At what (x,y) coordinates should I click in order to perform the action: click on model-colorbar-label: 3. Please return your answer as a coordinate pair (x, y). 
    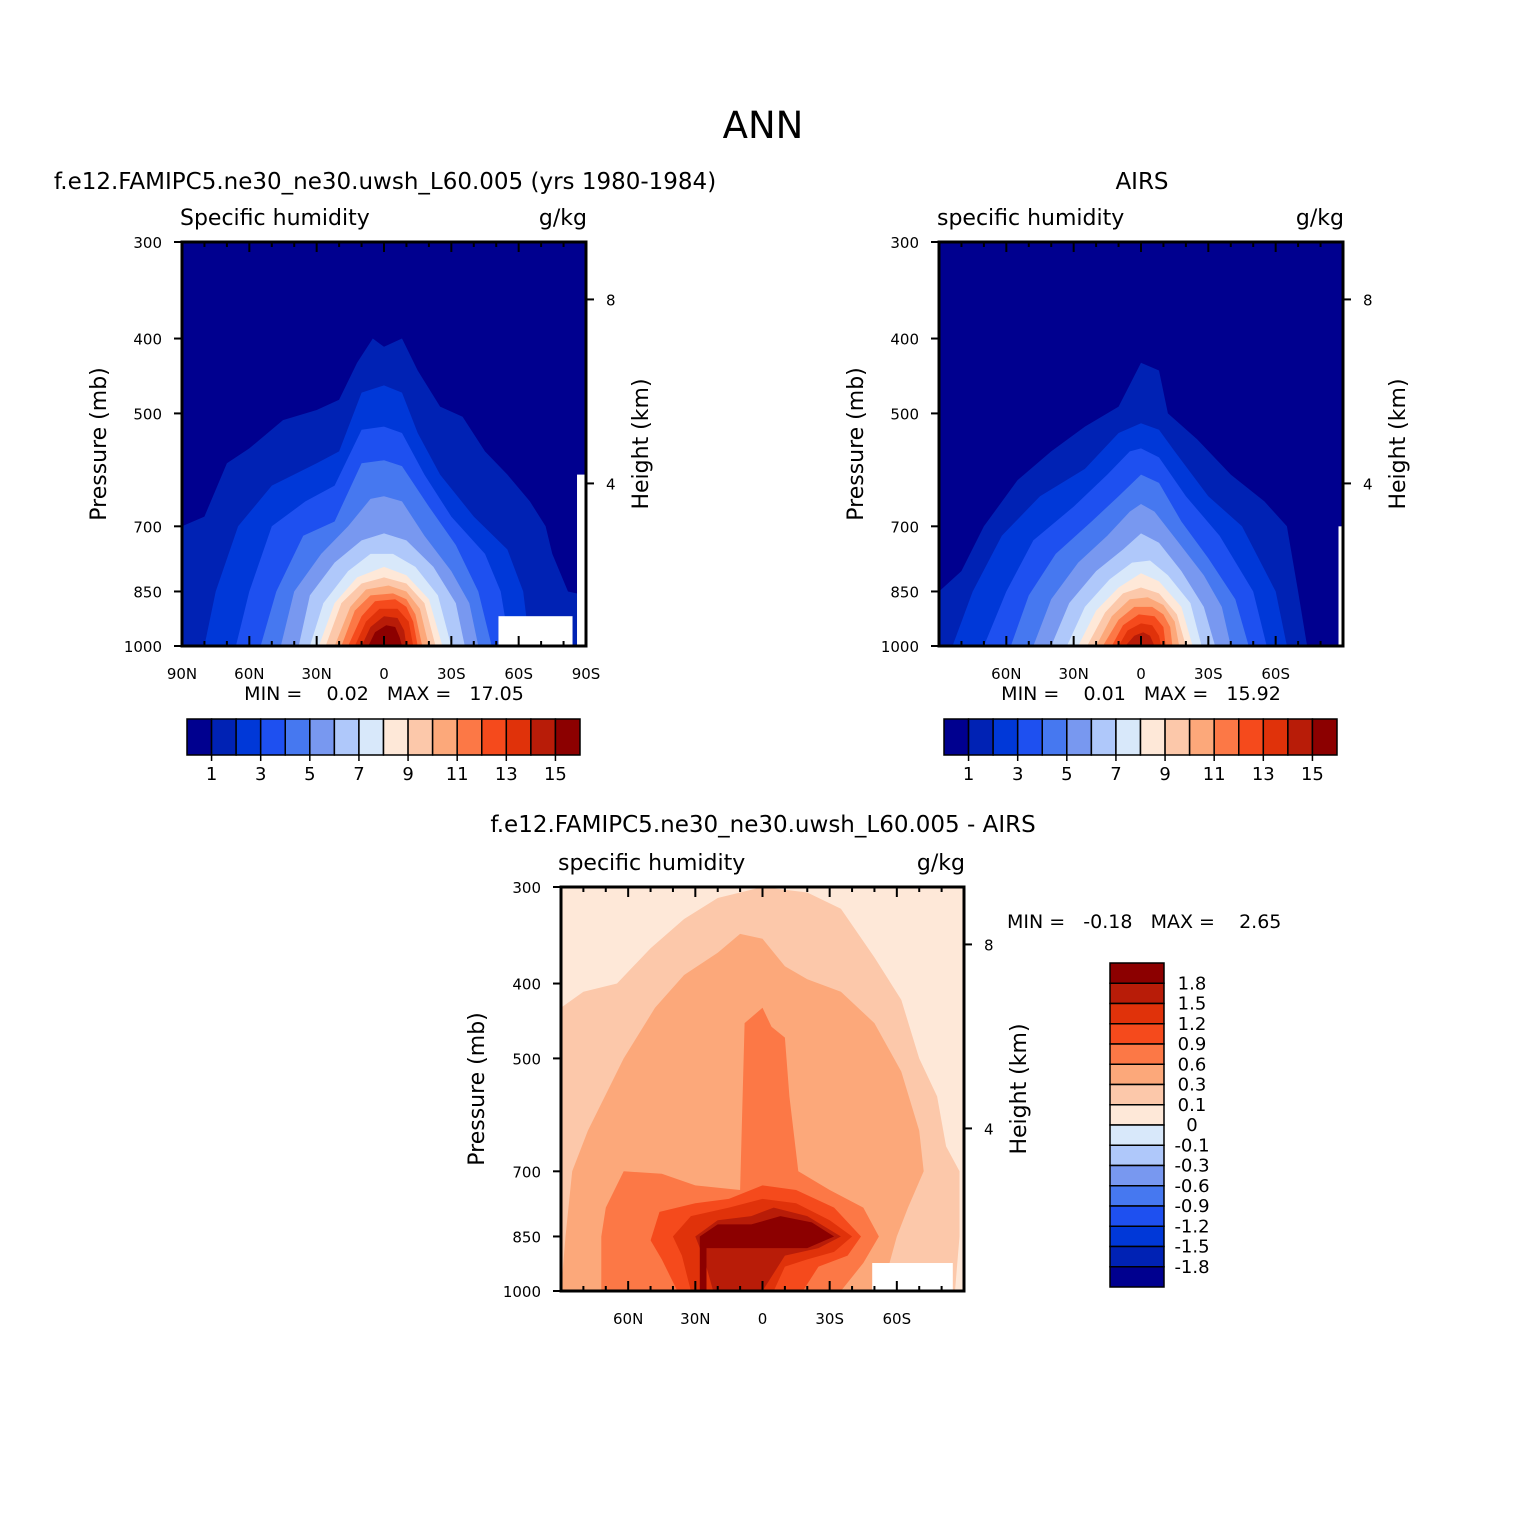
    Looking at the image, I should click on (260, 774).